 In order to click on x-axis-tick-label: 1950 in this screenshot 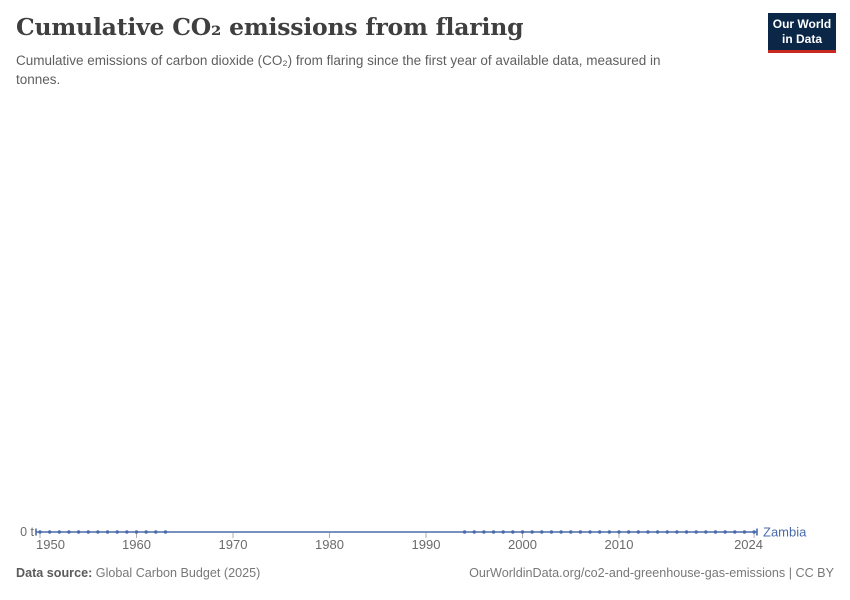, I will do `click(50, 544)`.